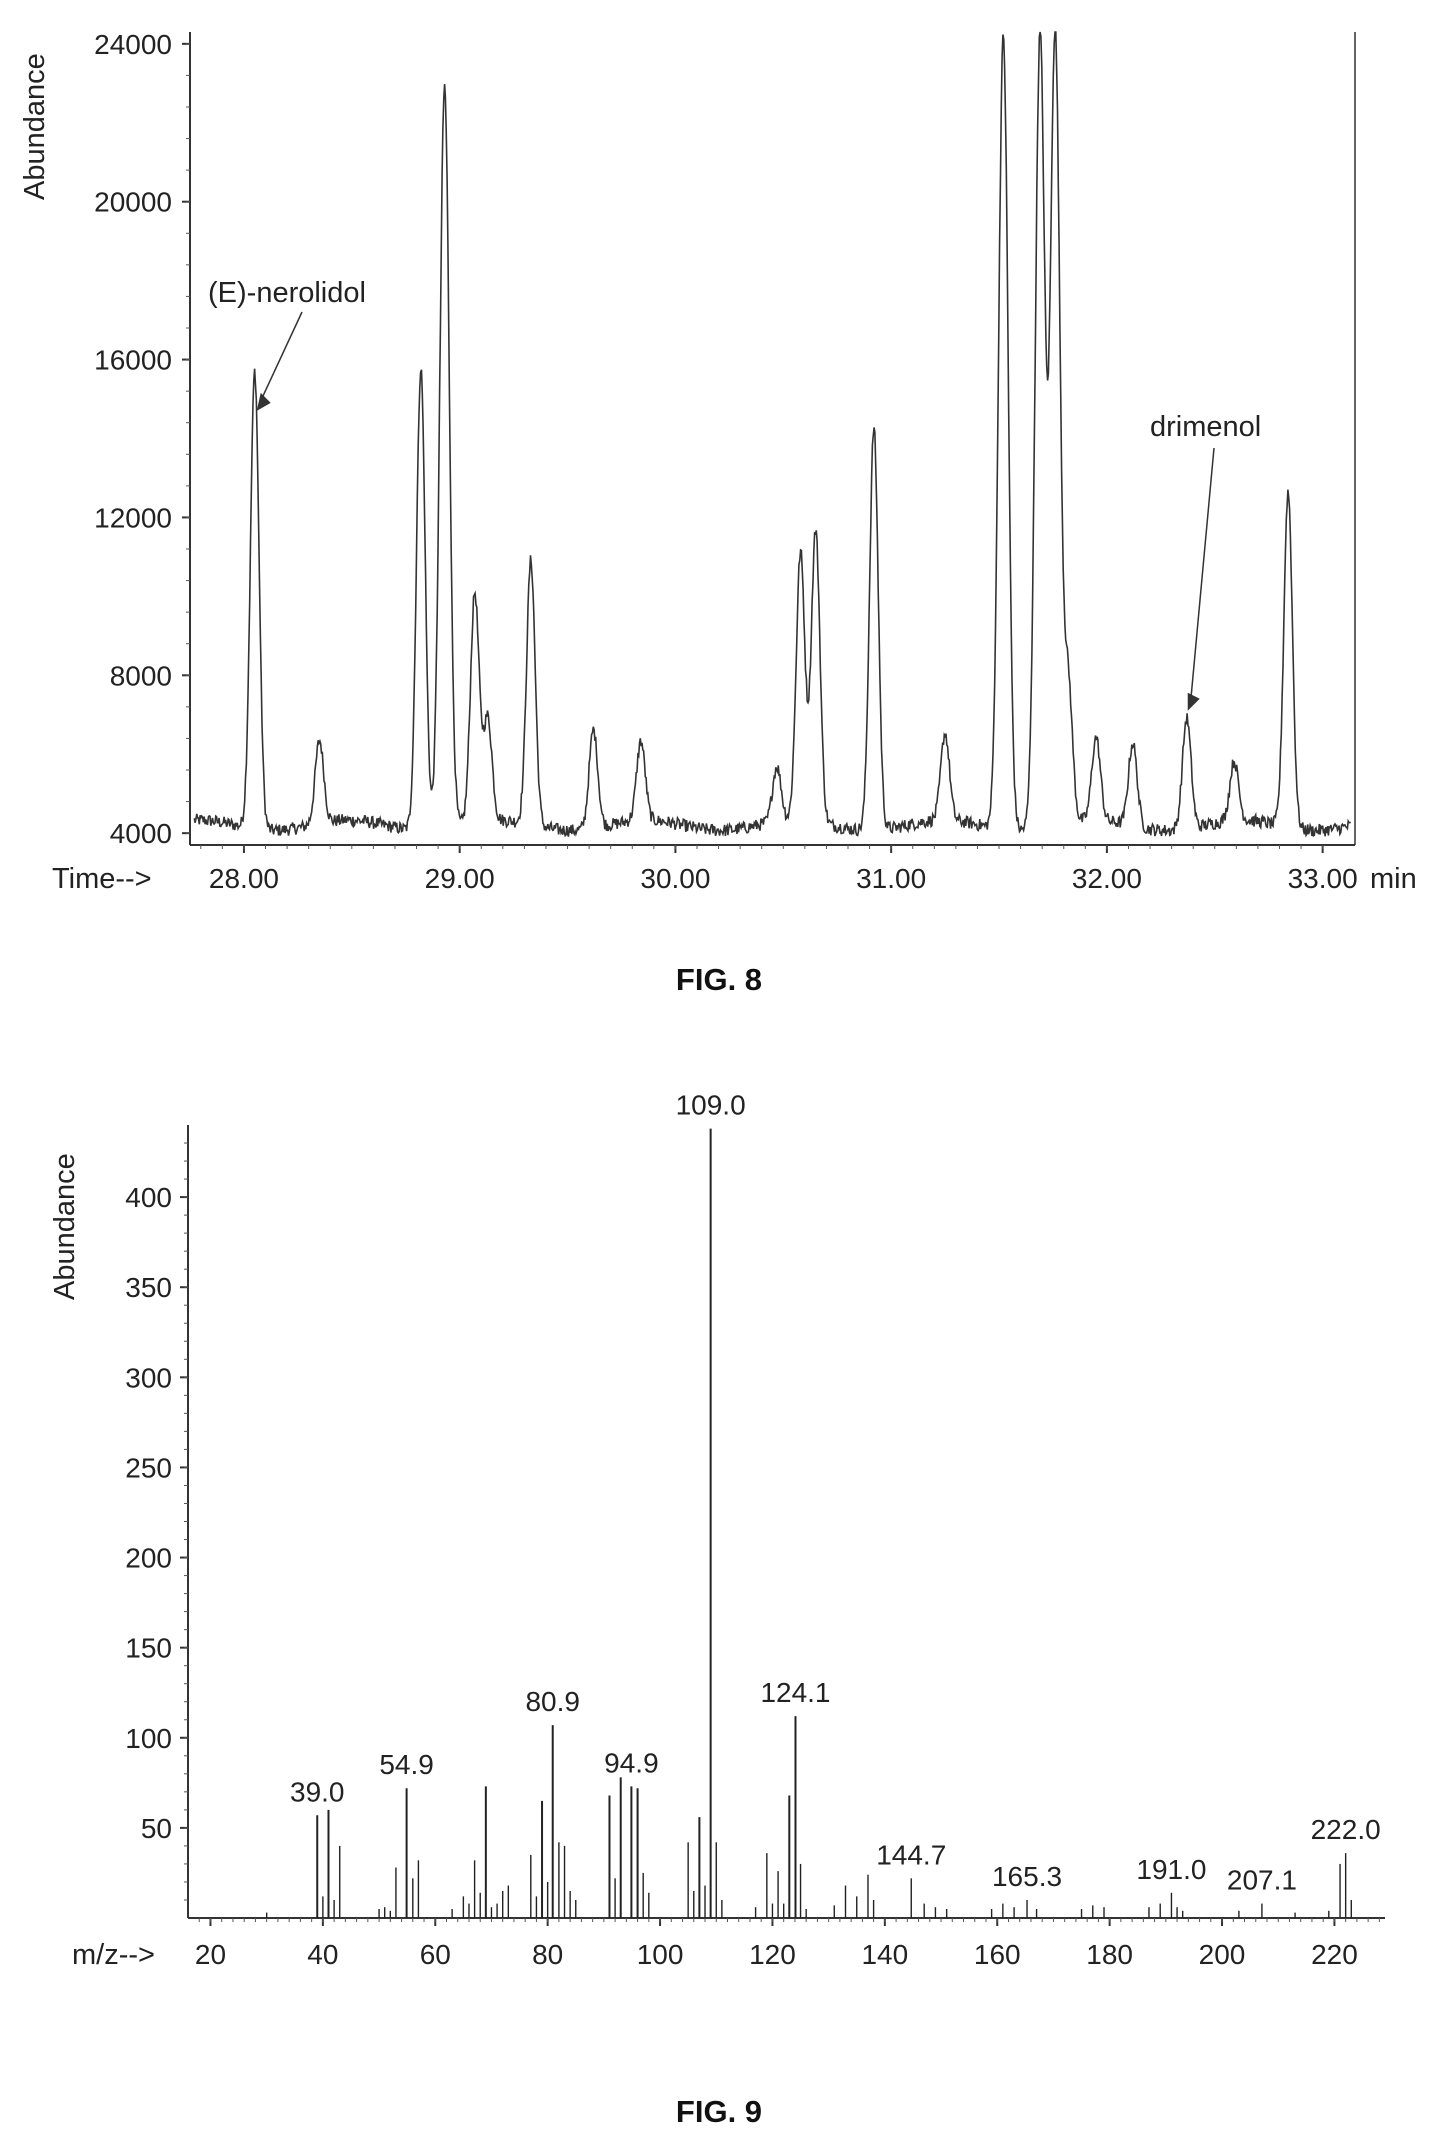 This screenshot has height=2147, width=1439. Describe the element at coordinates (133, 360) in the screenshot. I see `fig8-ytick-label: 16000` at that location.